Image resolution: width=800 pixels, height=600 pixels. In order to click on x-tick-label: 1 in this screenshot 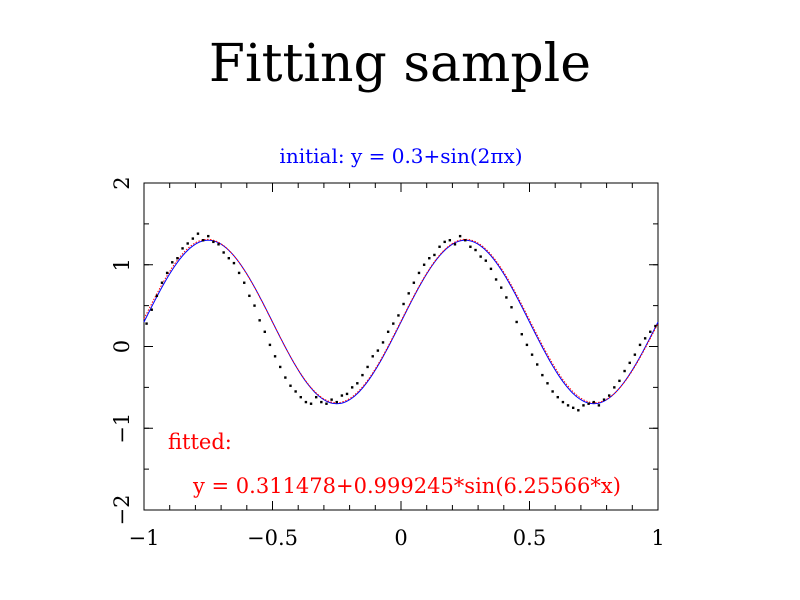, I will do `click(657, 538)`.